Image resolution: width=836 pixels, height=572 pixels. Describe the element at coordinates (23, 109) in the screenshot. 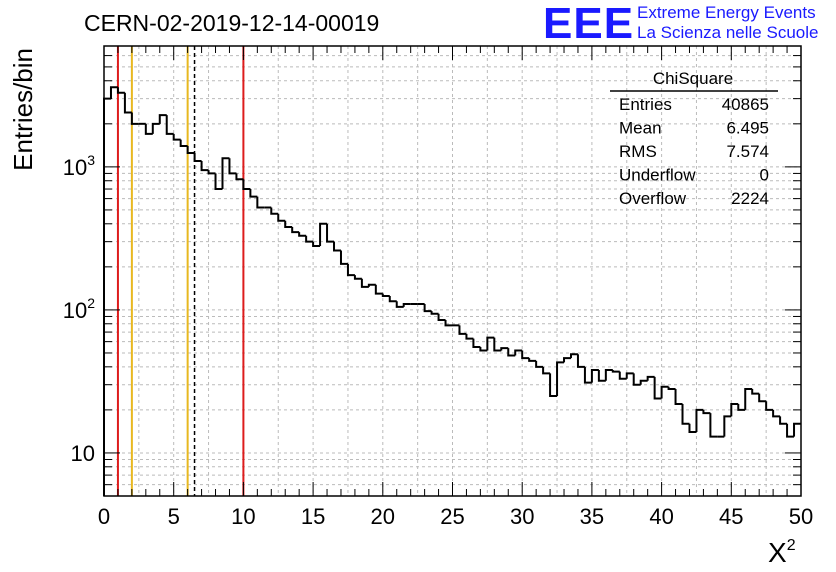

I see `y-axis-label: Entries/bin` at that location.